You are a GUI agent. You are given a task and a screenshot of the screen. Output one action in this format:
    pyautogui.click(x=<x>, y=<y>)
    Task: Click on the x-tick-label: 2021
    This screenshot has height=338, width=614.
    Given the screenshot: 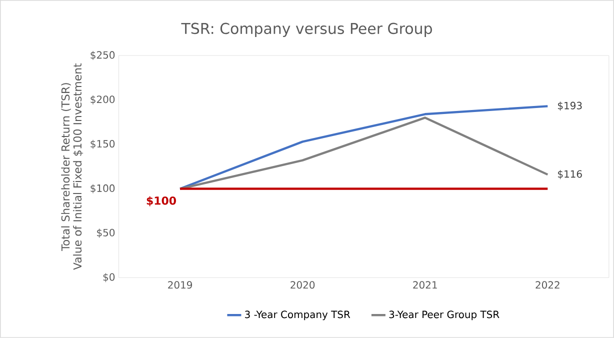 What is the action you would take?
    pyautogui.click(x=425, y=285)
    